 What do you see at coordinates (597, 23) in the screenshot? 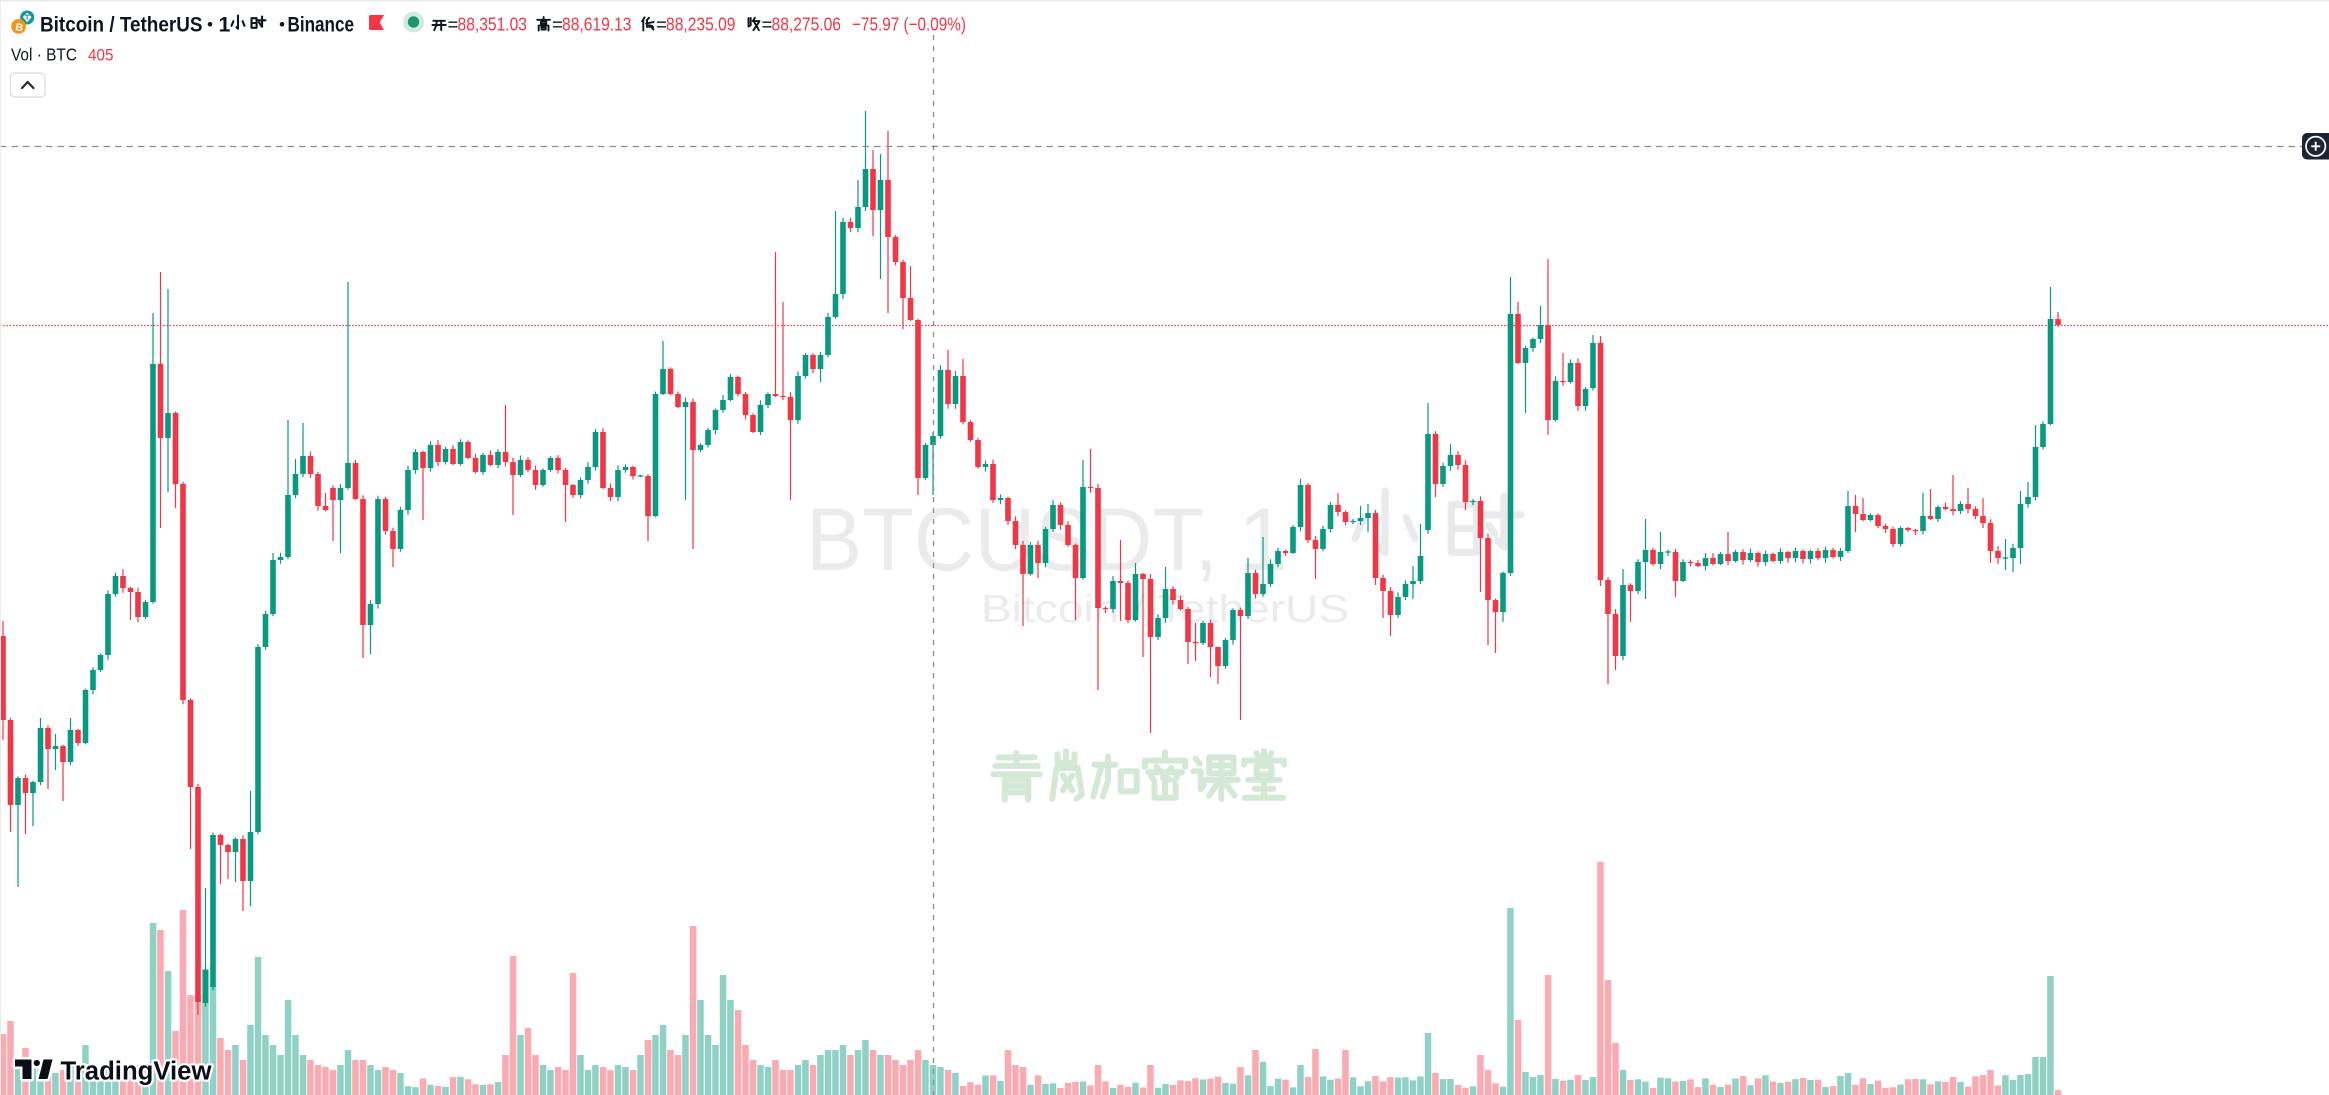
I see `svg-text: 88,619.13` at bounding box center [597, 23].